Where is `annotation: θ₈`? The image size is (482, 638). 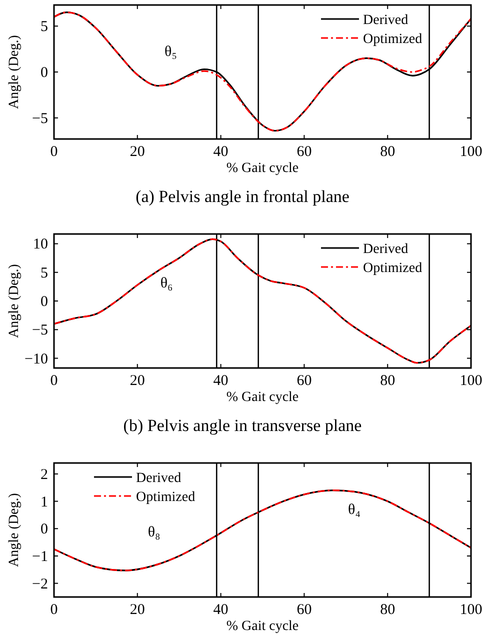 annotation: θ₈ is located at coordinates (154, 532).